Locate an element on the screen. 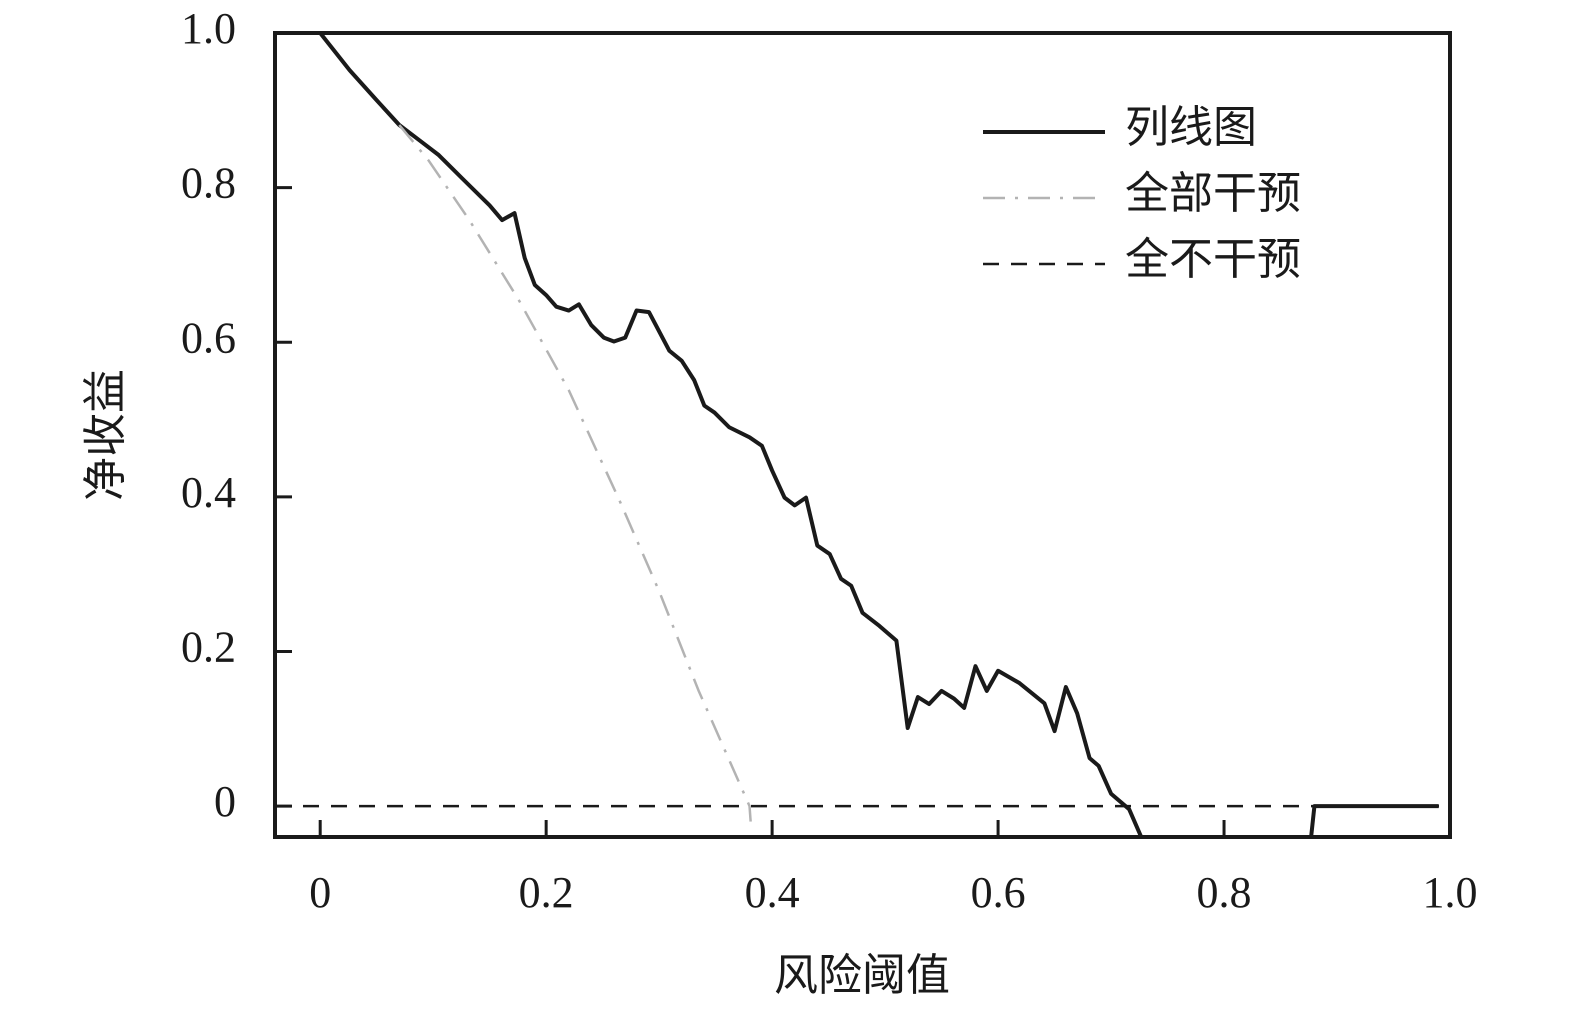 Image resolution: width=1575 pixels, height=1024 pixels. y-tick-label: 0.2 is located at coordinates (208, 647).